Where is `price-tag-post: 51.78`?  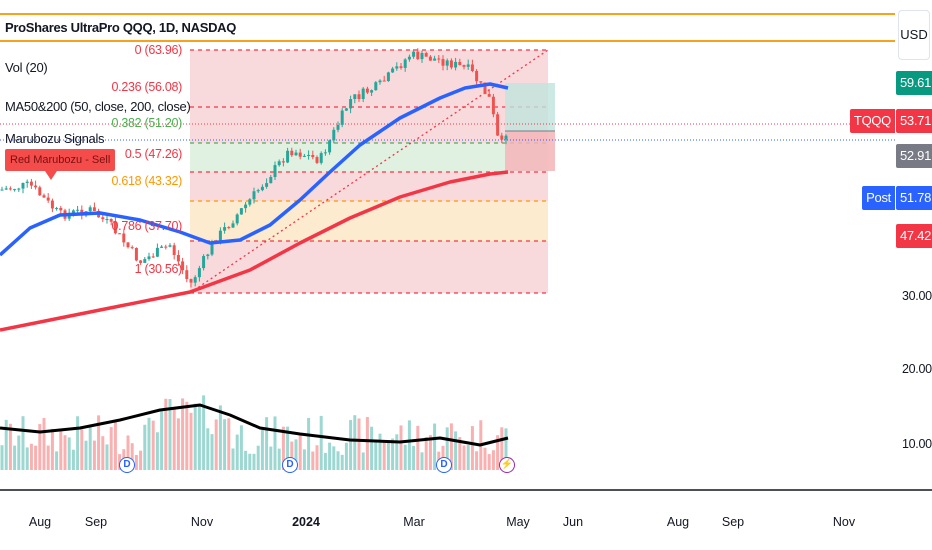
price-tag-post: 51.78 is located at coordinates (914, 198).